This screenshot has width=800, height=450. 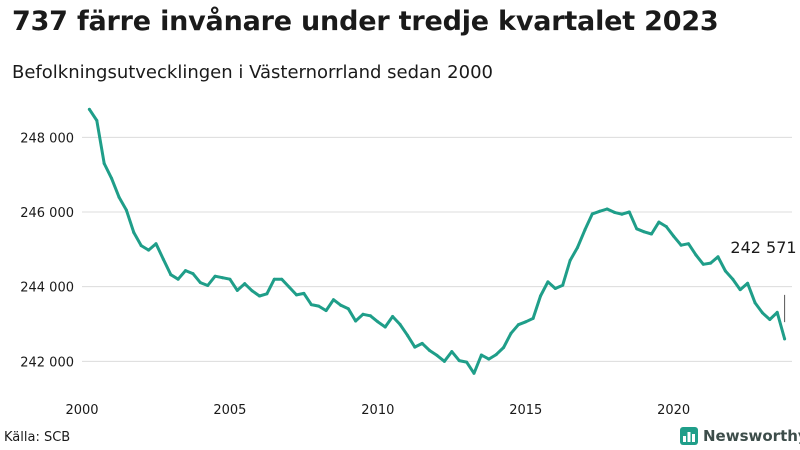 I want to click on x-axis-ticks: 2000 2005 2010 2015 2020, so click(x=377, y=410).